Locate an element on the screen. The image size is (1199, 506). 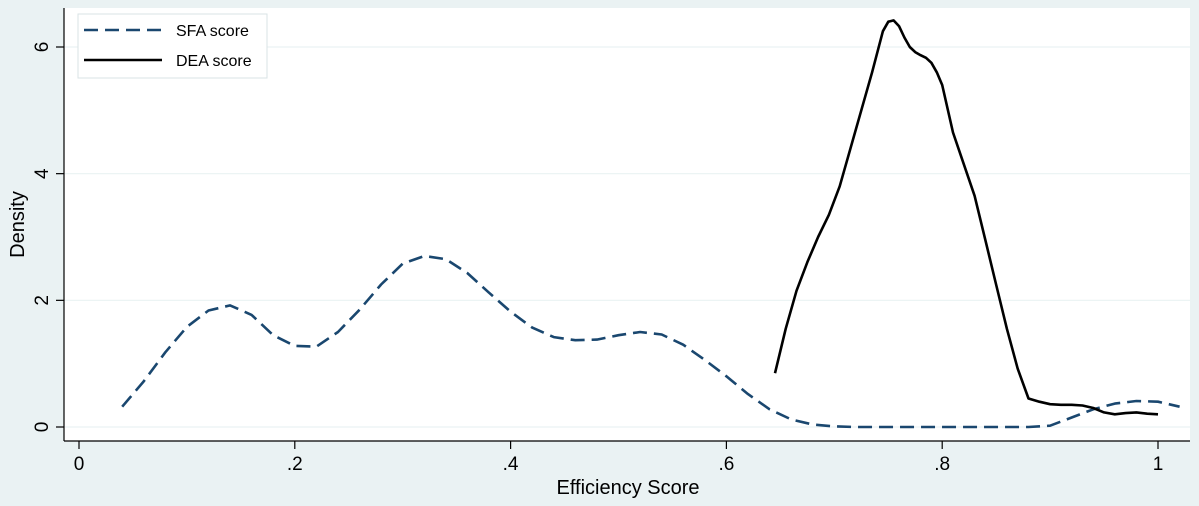
x-tick-label: .6 is located at coordinates (726, 464).